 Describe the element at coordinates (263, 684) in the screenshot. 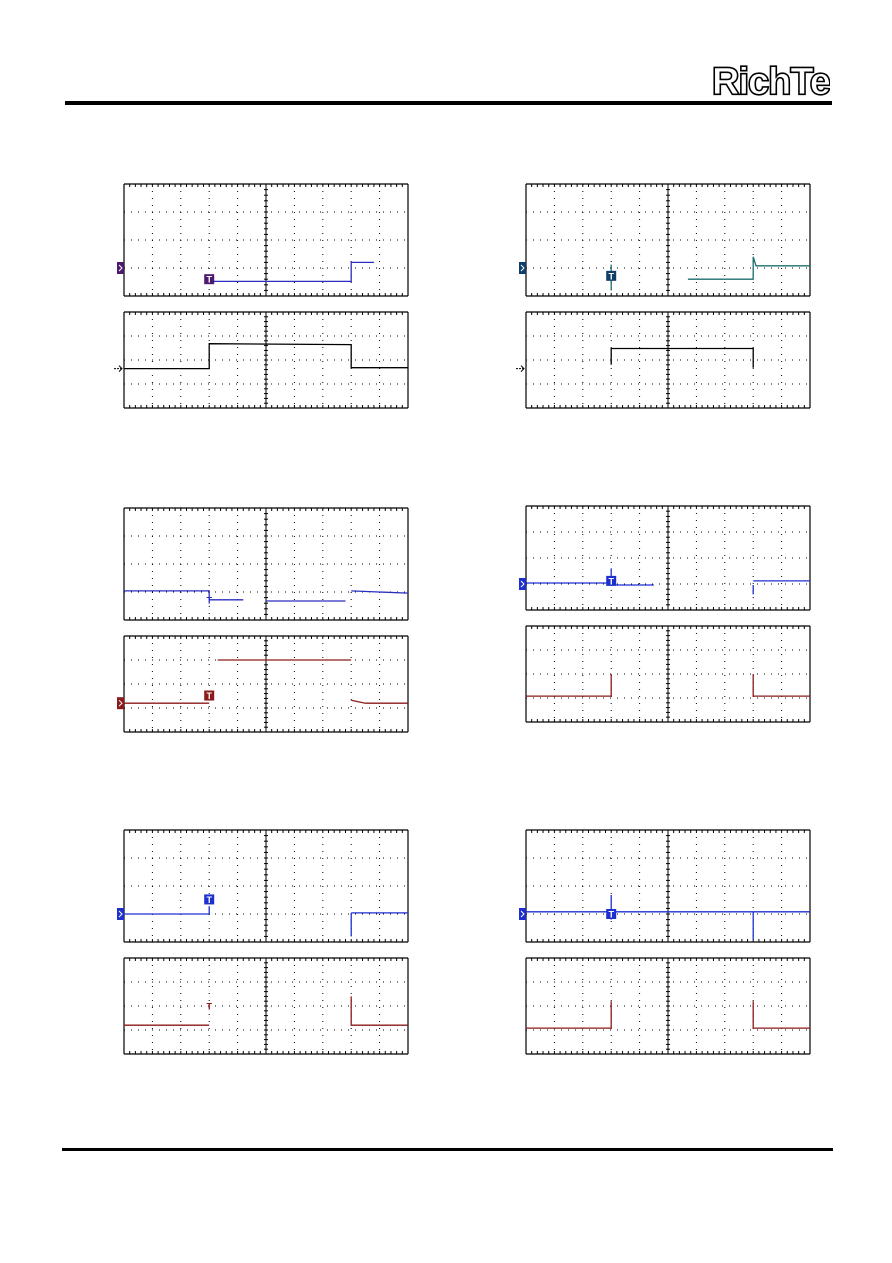

I see `scope-3-bottom-panel: T` at that location.